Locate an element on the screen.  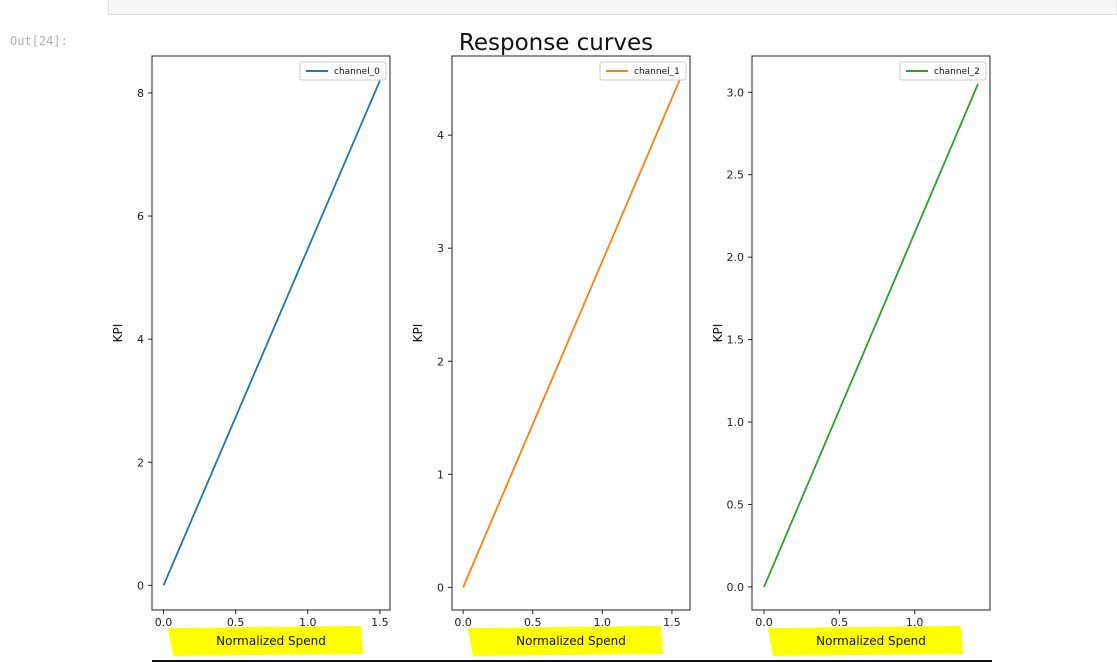
output-prompt: Out[24]: is located at coordinates (39, 41).